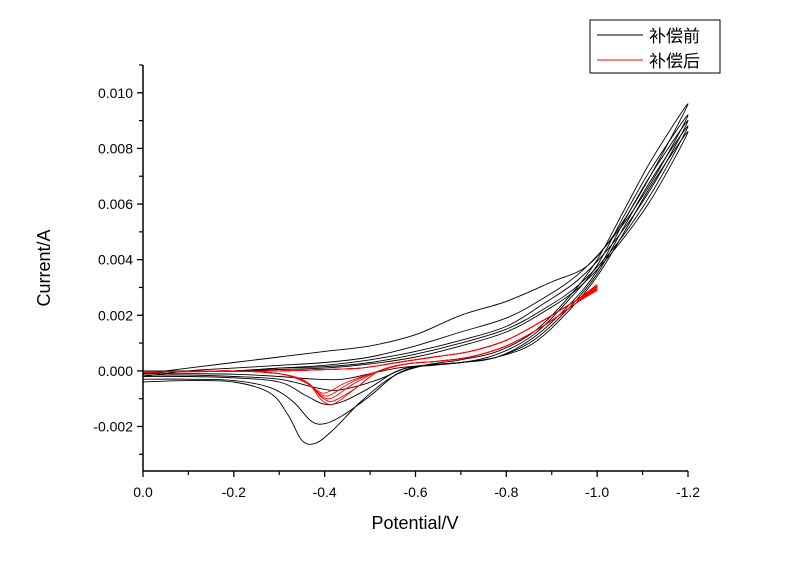 Image resolution: width=800 pixels, height=565 pixels. I want to click on y-tick-label: 0.008, so click(115, 148).